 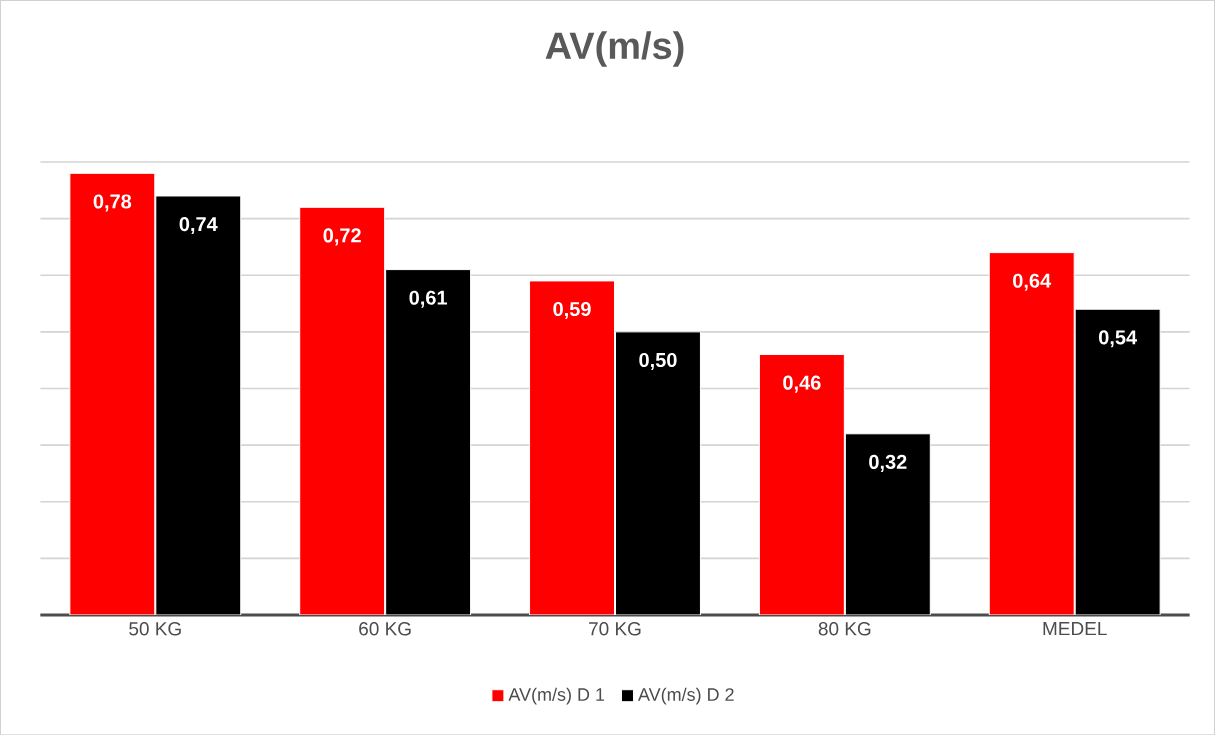 What do you see at coordinates (1032, 282) in the screenshot?
I see `data-label: 0,64` at bounding box center [1032, 282].